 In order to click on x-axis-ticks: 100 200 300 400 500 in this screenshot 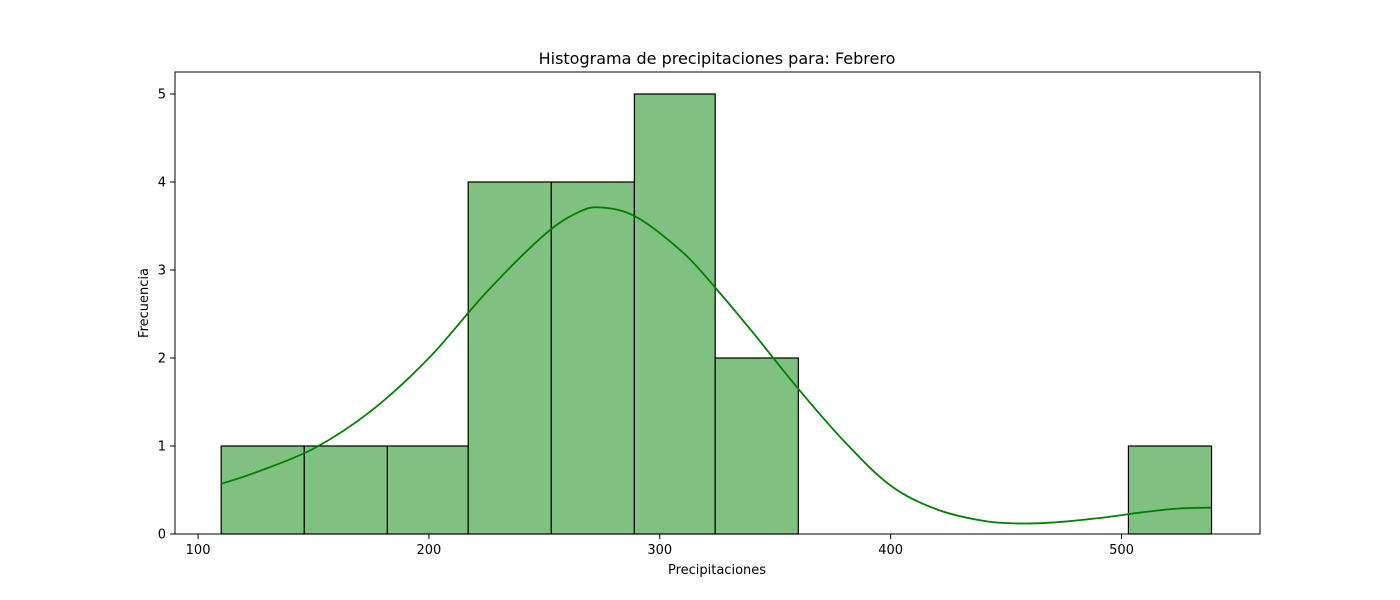, I will do `click(660, 546)`.